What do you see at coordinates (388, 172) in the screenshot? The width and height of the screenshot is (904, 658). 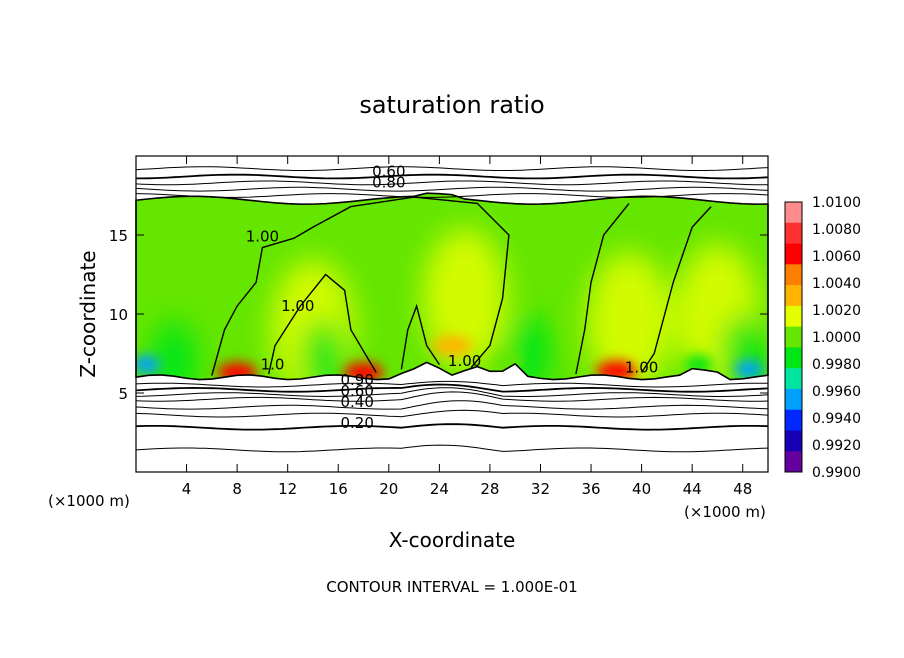 I see `contour-label-0: 0.60` at bounding box center [388, 172].